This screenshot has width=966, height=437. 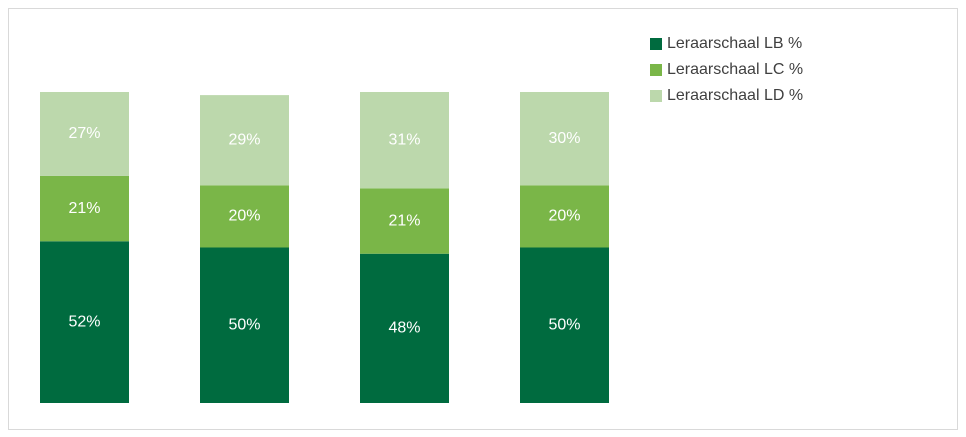 I want to click on data-label: 27%, so click(x=84, y=133).